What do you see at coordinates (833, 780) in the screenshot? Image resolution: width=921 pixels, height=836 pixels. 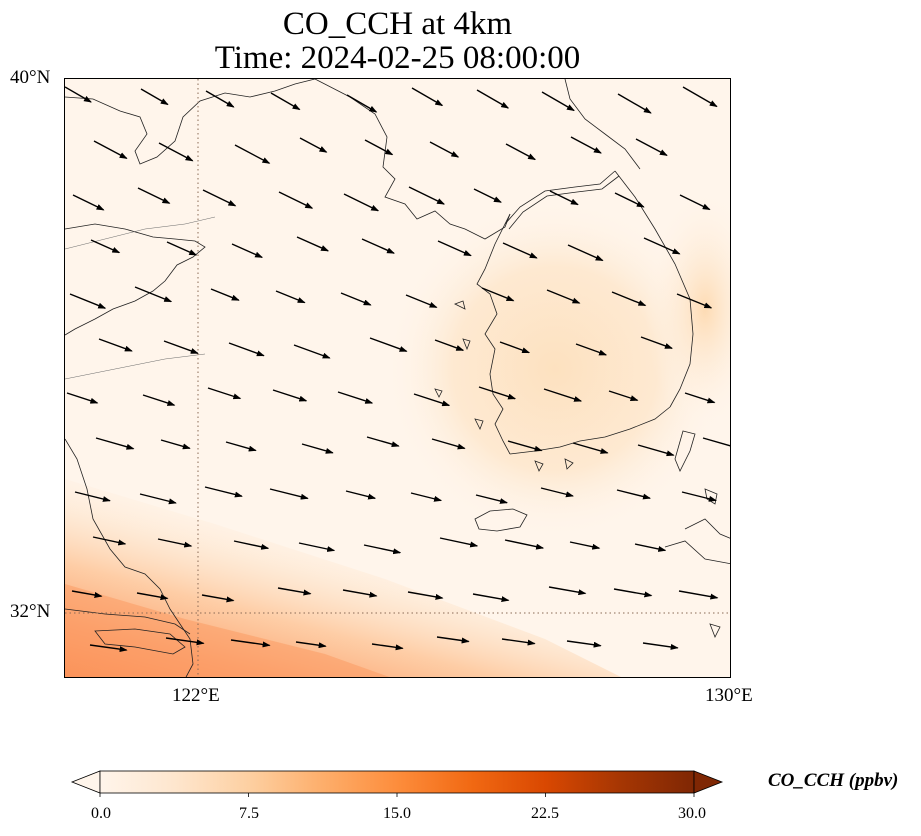 I see `colorbar-label: CO_CCH (ppbv)` at bounding box center [833, 780].